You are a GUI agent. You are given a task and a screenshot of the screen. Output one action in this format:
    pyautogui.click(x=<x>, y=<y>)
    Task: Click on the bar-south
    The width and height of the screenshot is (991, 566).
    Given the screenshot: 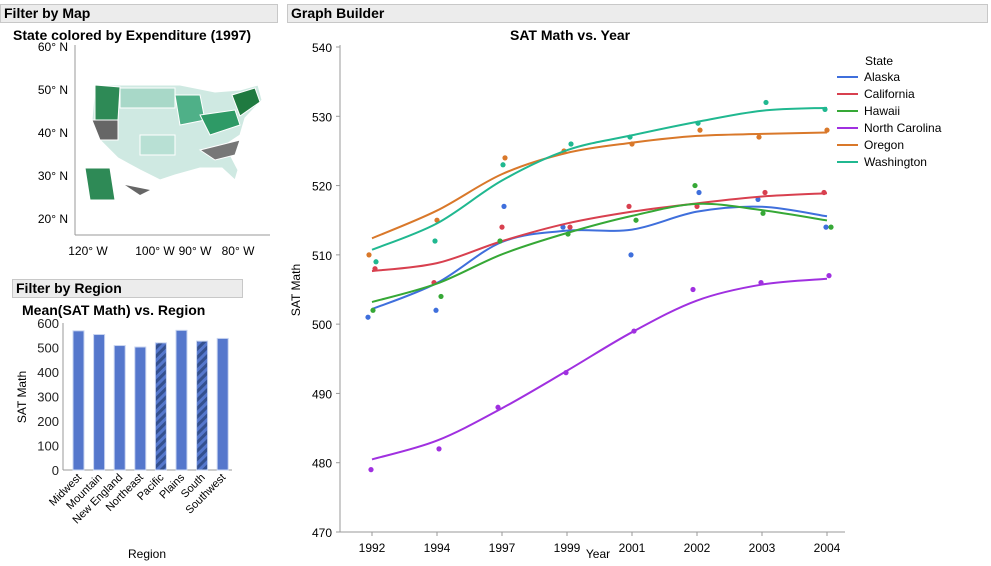 What is the action you would take?
    pyautogui.click(x=202, y=405)
    